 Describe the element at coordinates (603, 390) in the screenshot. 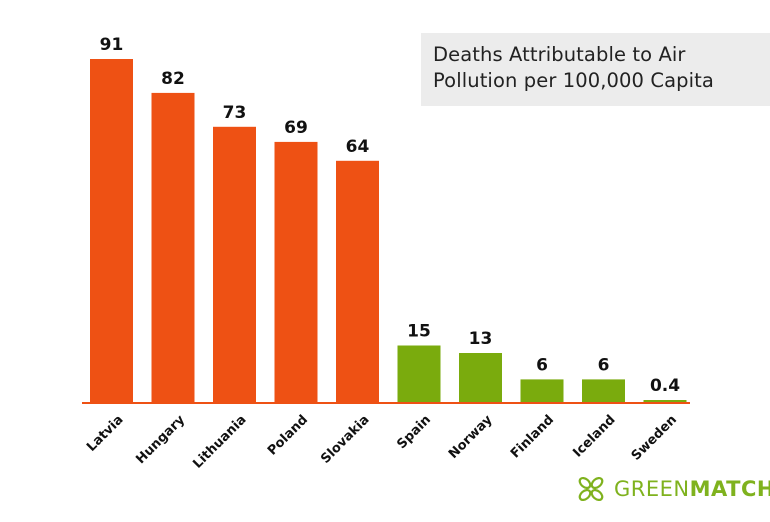

I see `bar-iceland` at that location.